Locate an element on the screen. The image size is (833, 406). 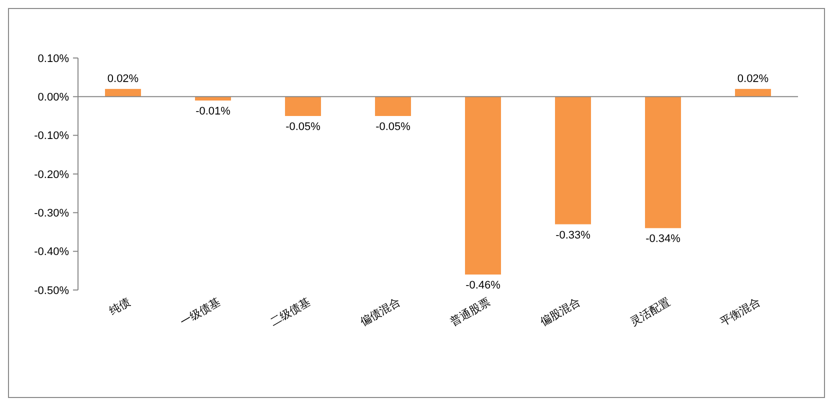
x-tick-label: 平衡混合 is located at coordinates (740, 312).